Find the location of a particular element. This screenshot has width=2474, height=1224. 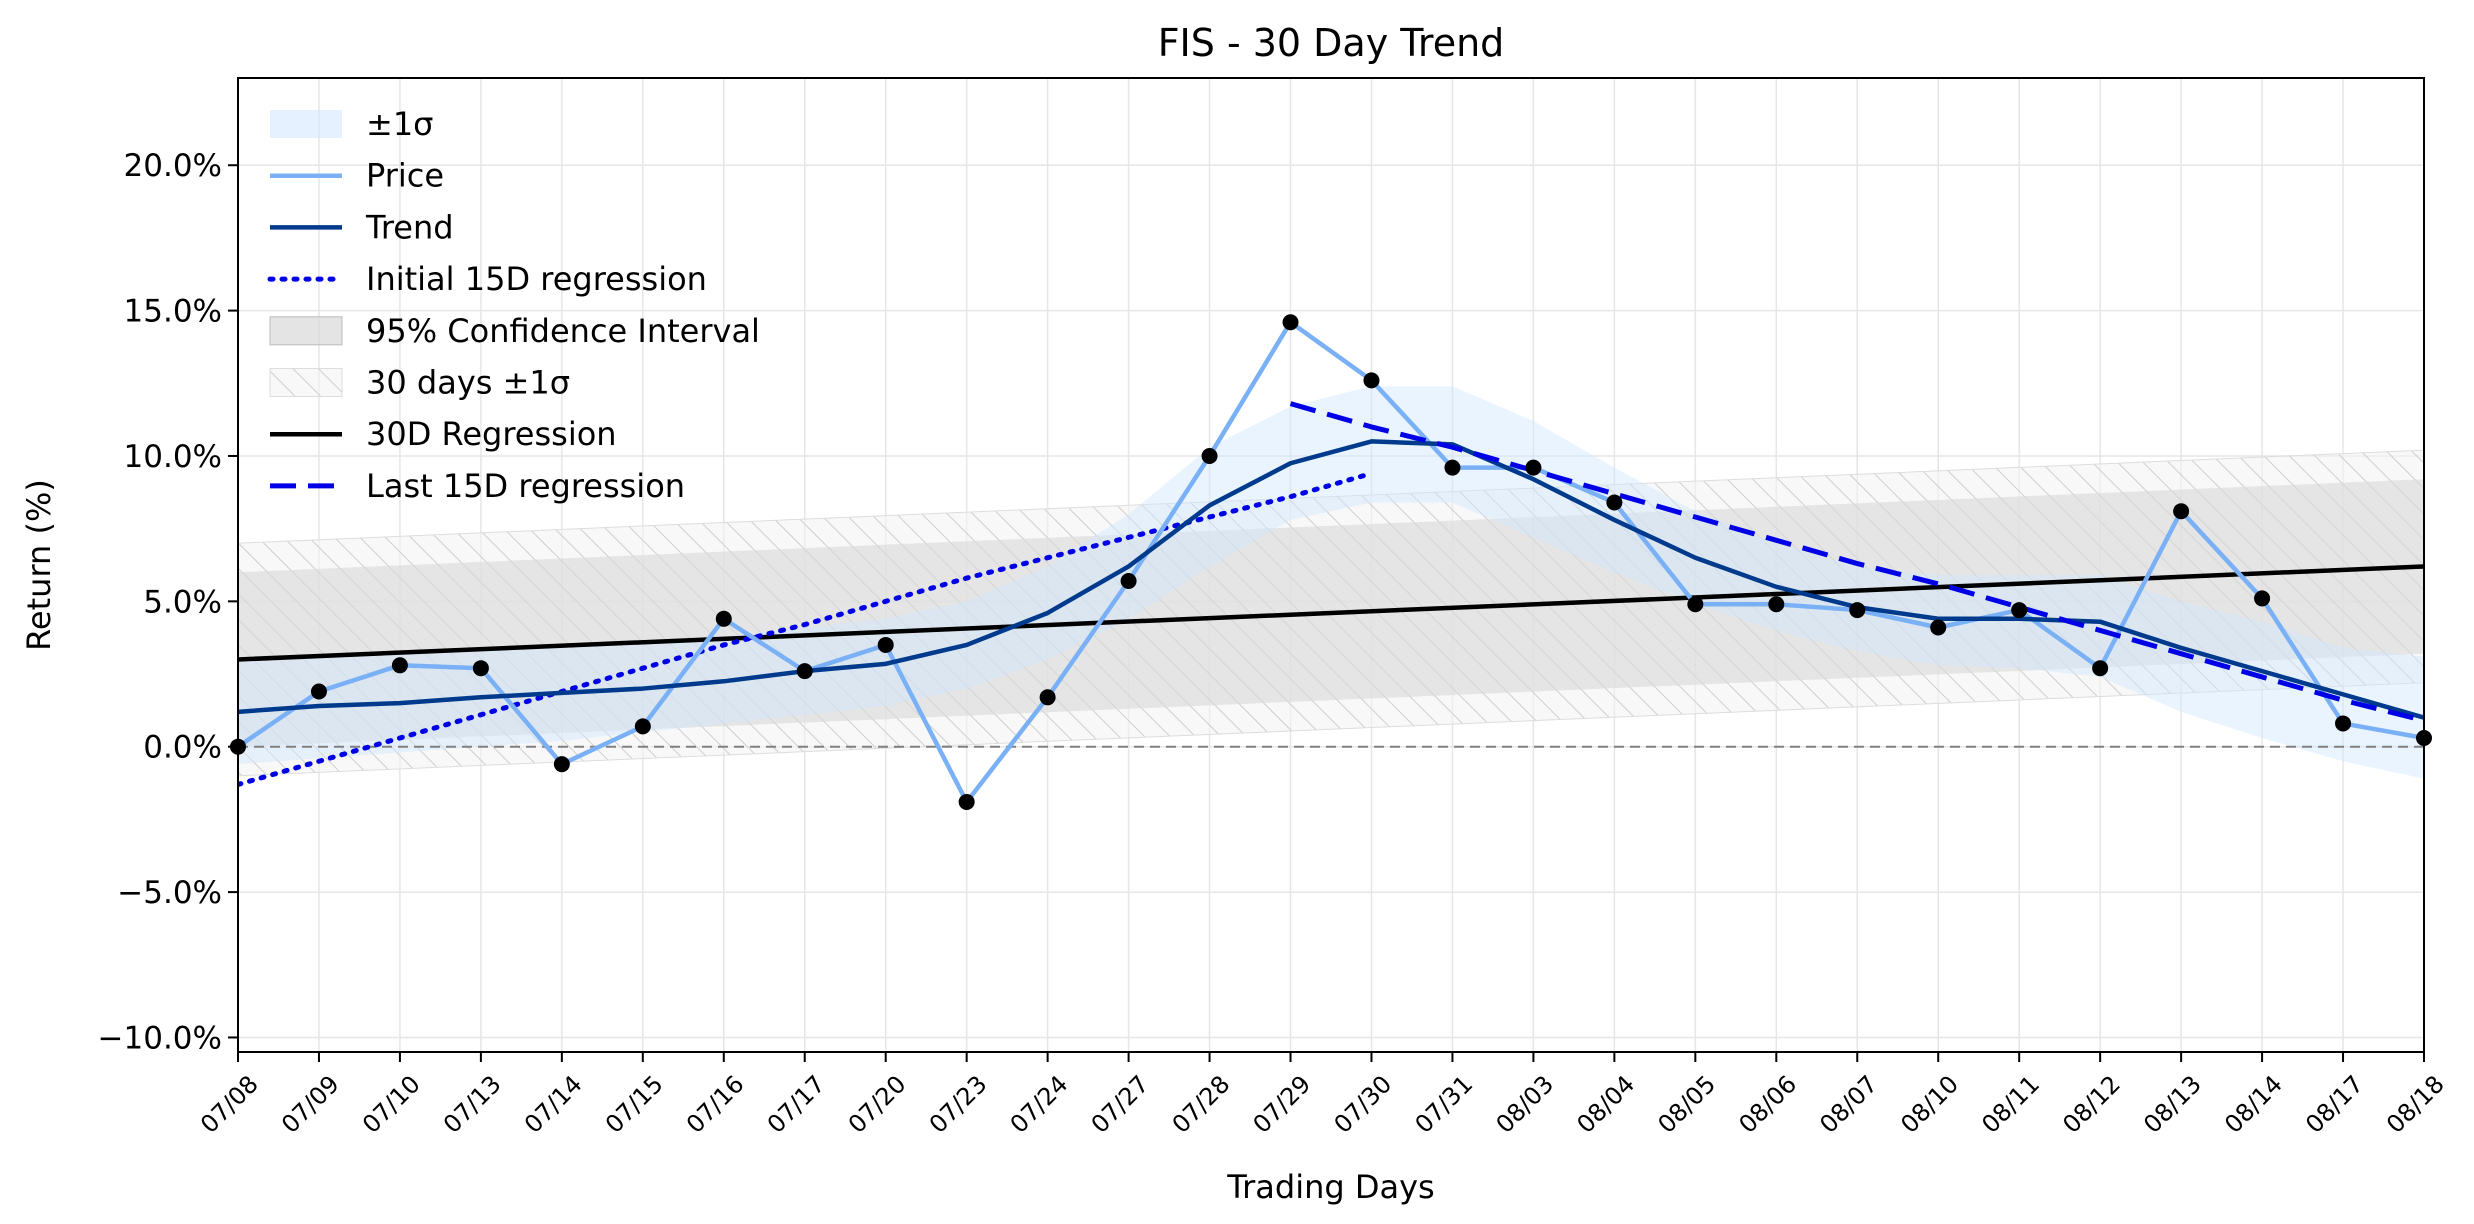

x-tick-label: 08/11 is located at coordinates (2010, 1104).